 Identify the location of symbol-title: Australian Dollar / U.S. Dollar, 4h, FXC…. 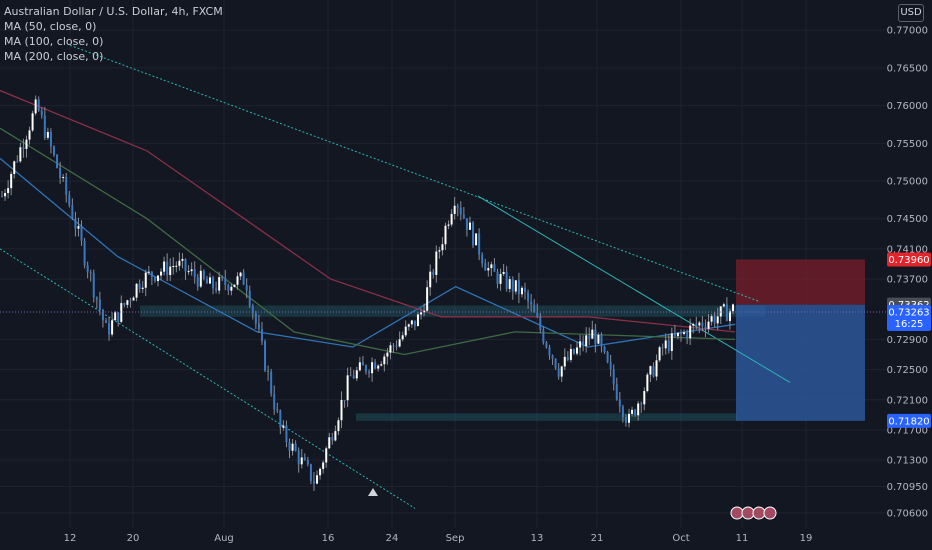
(113, 11).